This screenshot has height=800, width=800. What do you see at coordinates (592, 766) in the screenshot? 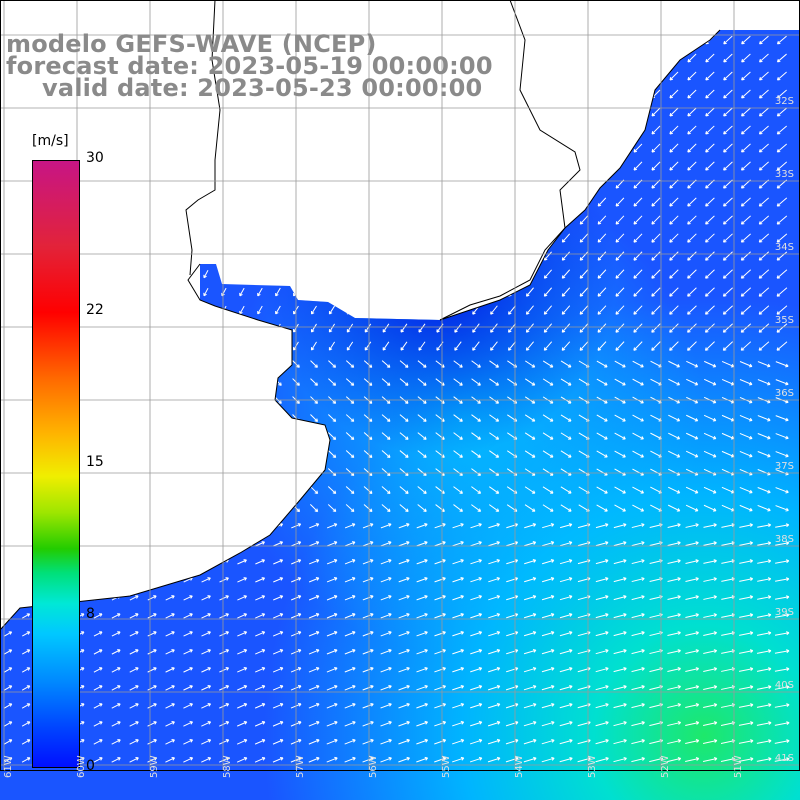
I see `lon-label: 53W` at bounding box center [592, 766].